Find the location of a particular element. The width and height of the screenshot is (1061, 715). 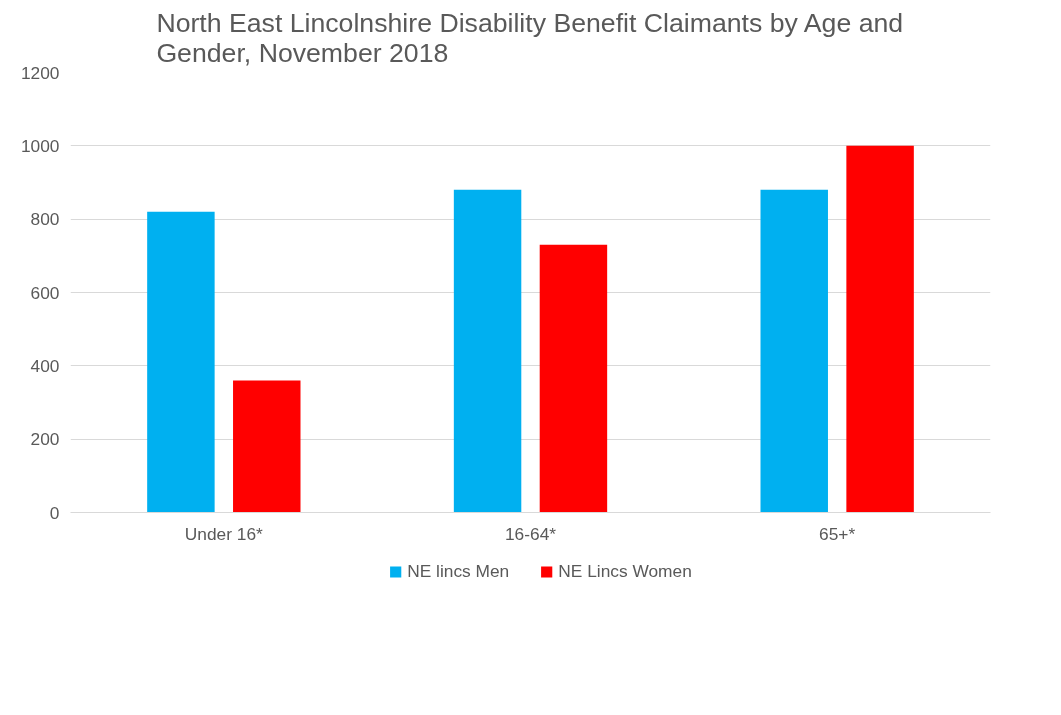

x-tick-label: 65+* is located at coordinates (837, 533).